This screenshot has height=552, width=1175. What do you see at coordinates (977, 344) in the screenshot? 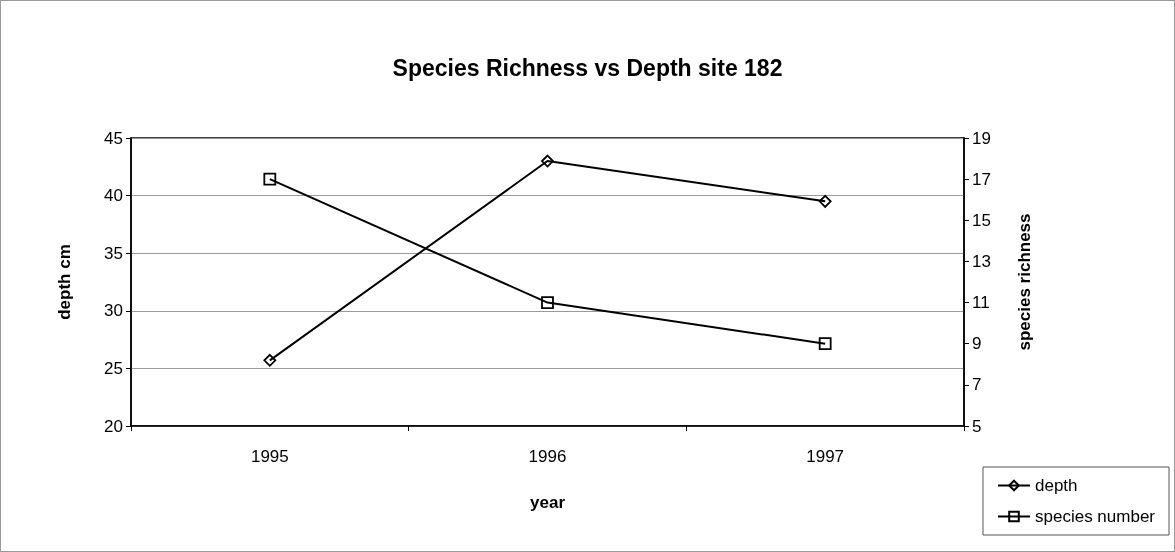
I see `y2-tick-label: 9` at bounding box center [977, 344].